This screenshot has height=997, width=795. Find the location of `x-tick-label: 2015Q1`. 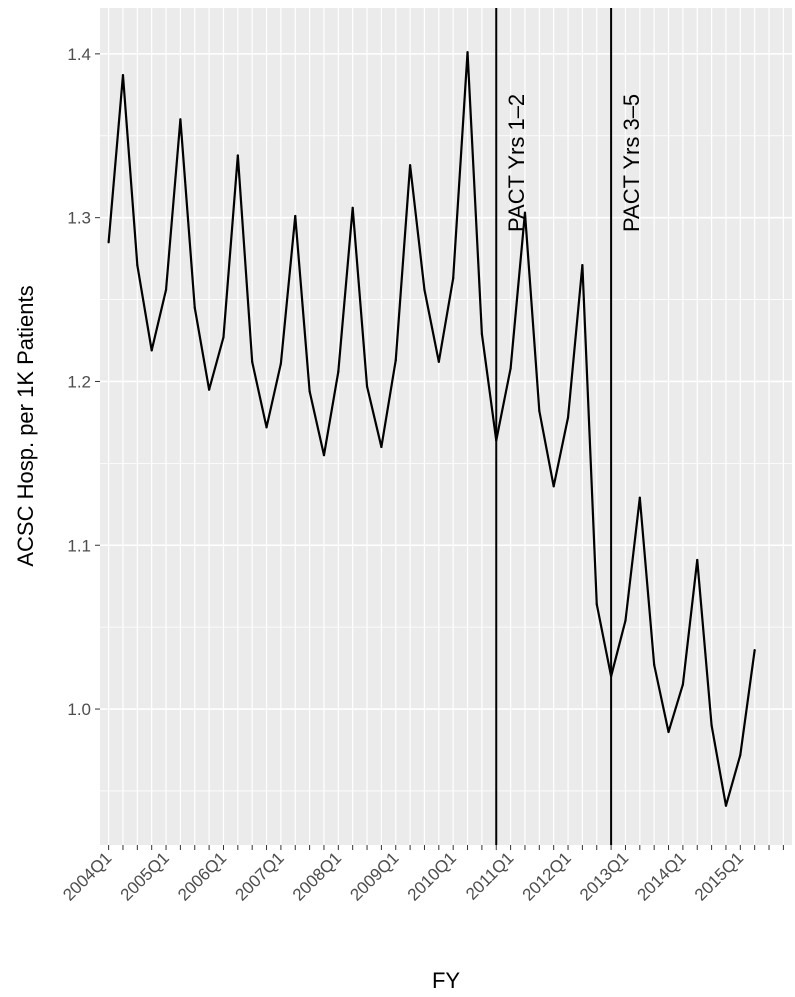

x-tick-label: 2015Q1 is located at coordinates (719, 876).